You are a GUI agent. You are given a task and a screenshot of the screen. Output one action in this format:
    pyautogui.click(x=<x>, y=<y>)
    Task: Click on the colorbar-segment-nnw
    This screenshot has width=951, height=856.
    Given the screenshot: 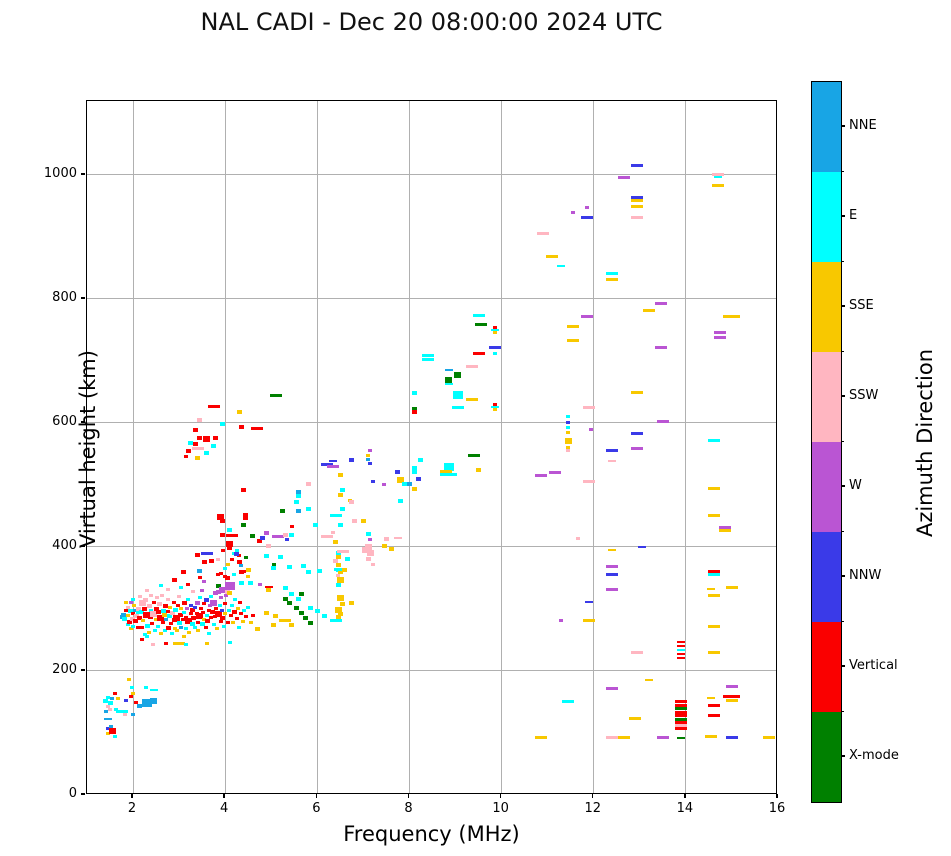 What is the action you would take?
    pyautogui.click(x=826, y=577)
    